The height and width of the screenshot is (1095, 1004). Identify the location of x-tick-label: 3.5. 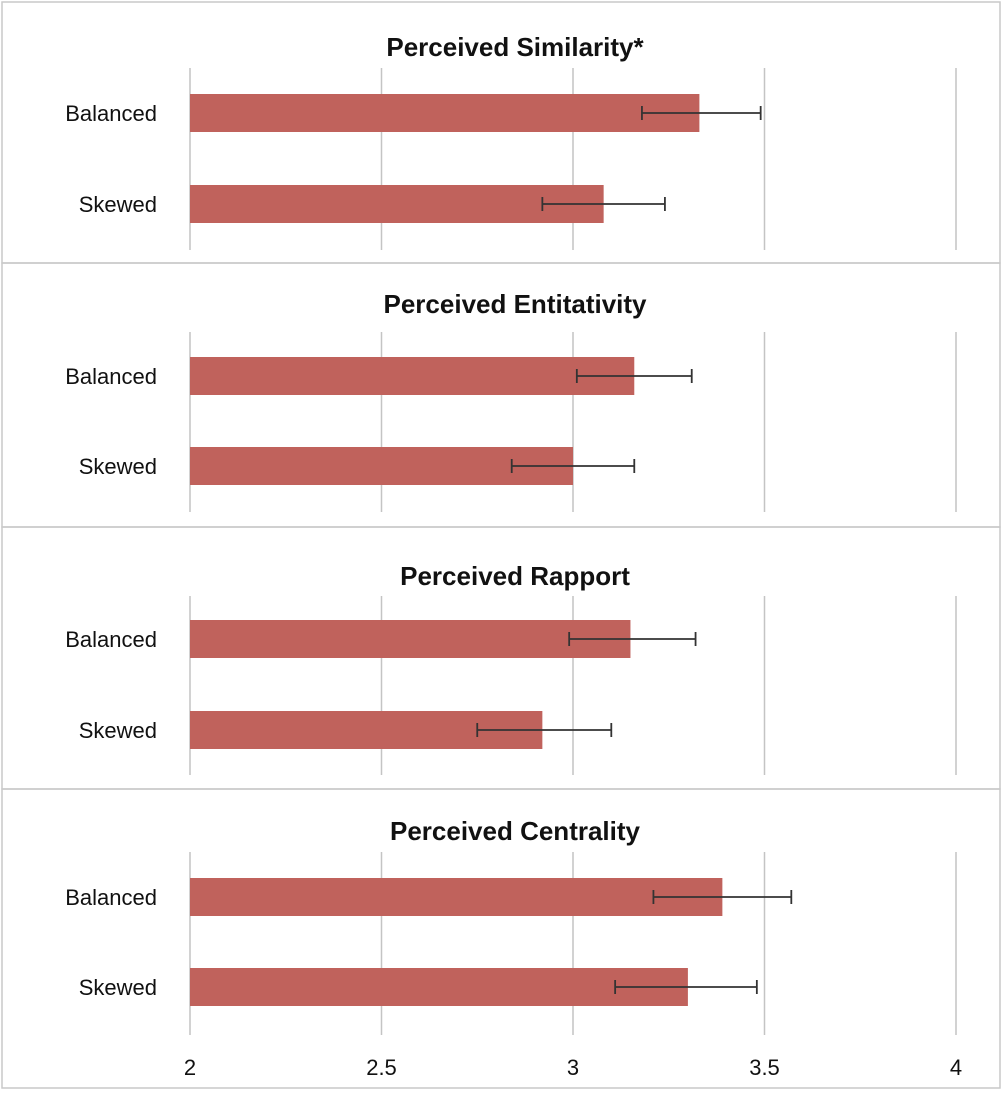
(764, 1067).